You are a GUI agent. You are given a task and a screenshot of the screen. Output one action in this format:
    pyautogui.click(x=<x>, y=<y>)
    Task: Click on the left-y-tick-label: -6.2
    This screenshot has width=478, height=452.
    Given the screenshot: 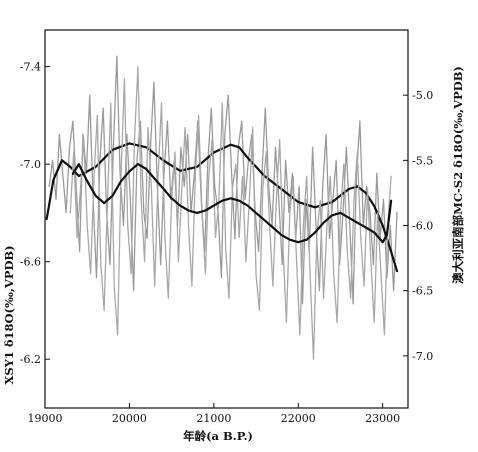 What is the action you would take?
    pyautogui.click(x=30, y=359)
    